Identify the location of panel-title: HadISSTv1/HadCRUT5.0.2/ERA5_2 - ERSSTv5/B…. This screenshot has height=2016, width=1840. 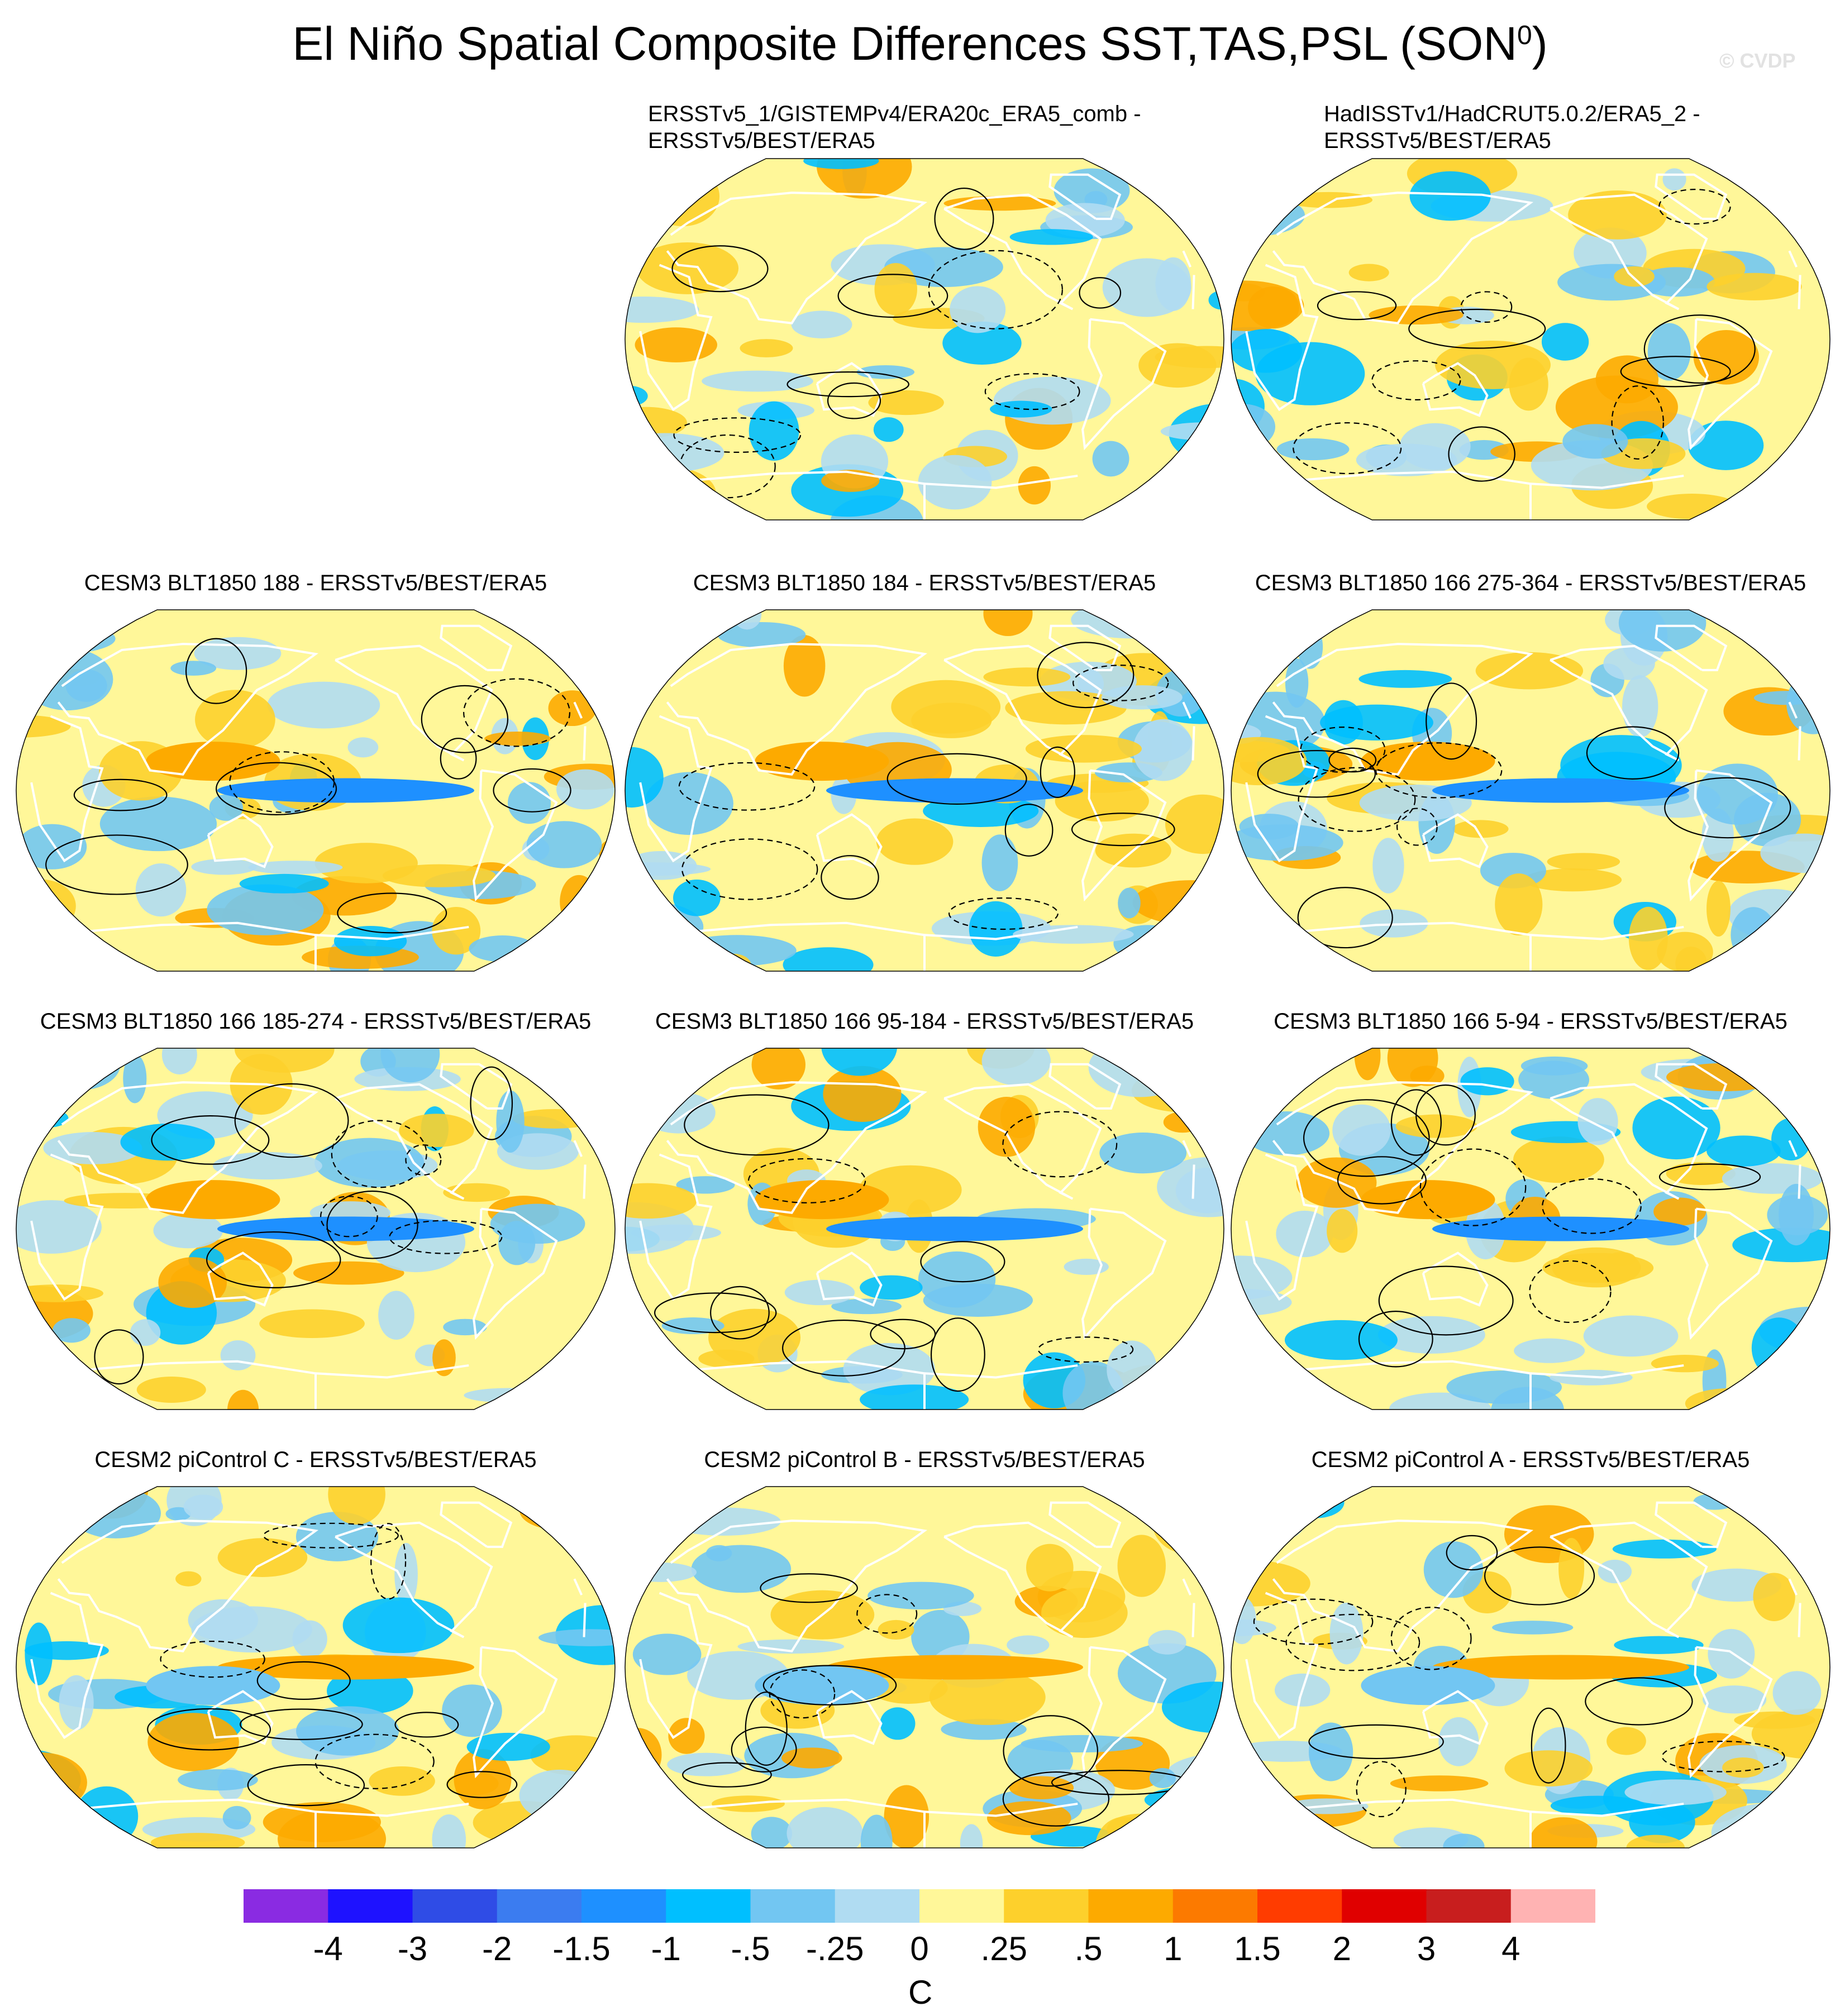
(1512, 128).